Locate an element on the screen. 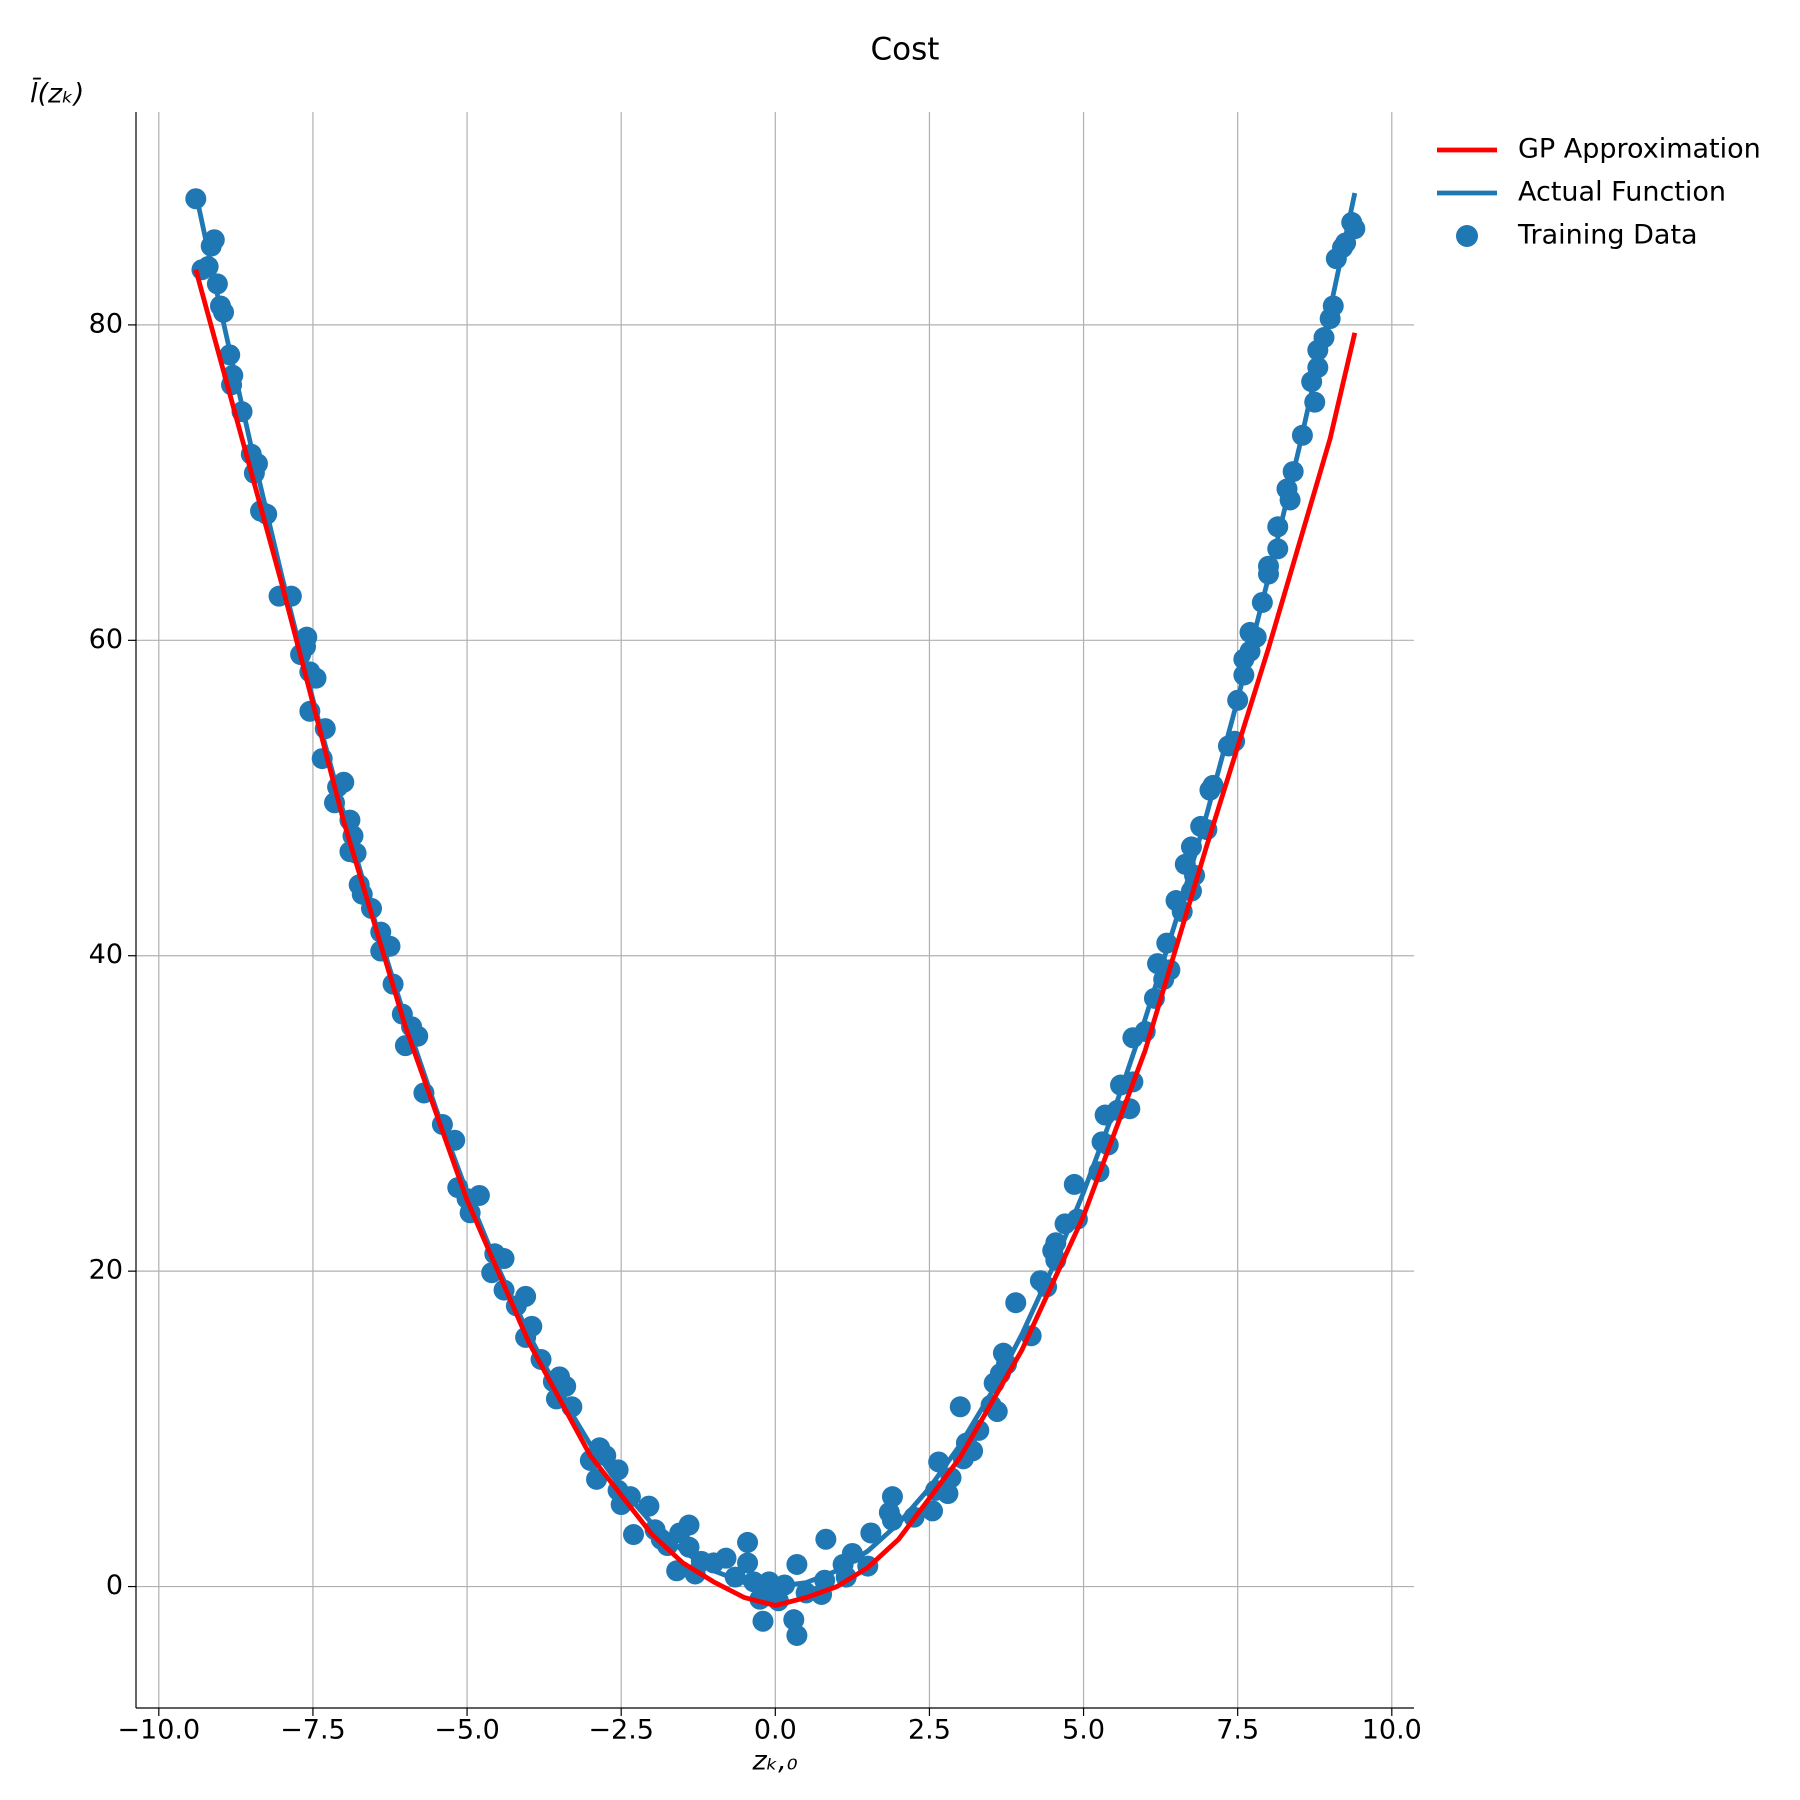  x-tick-label: −7.5 is located at coordinates (313, 1730).